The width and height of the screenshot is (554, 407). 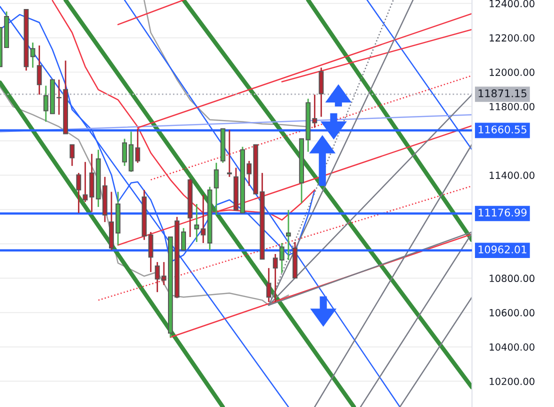 What do you see at coordinates (512, 278) in the screenshot?
I see `y-tick-label: 10800.00` at bounding box center [512, 278].